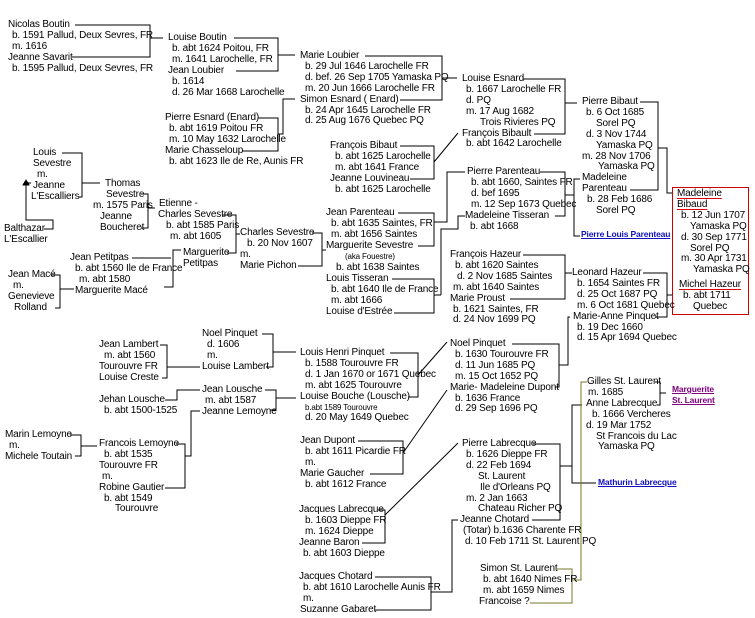 This screenshot has width=755, height=618. Describe the element at coordinates (620, 200) in the screenshot. I see `person-detail: b. 28 Feb 1686` at that location.